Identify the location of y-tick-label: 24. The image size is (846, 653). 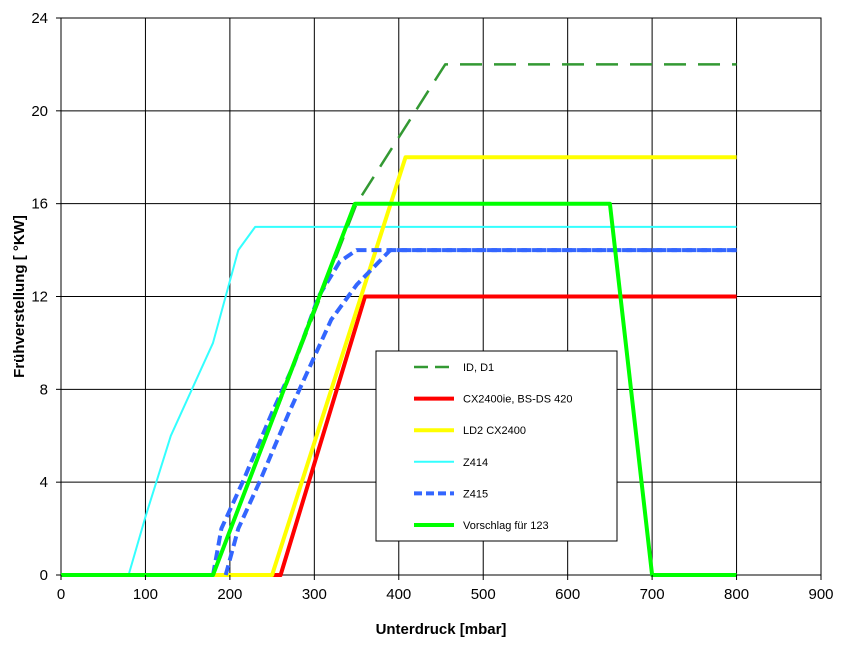
(39, 18).